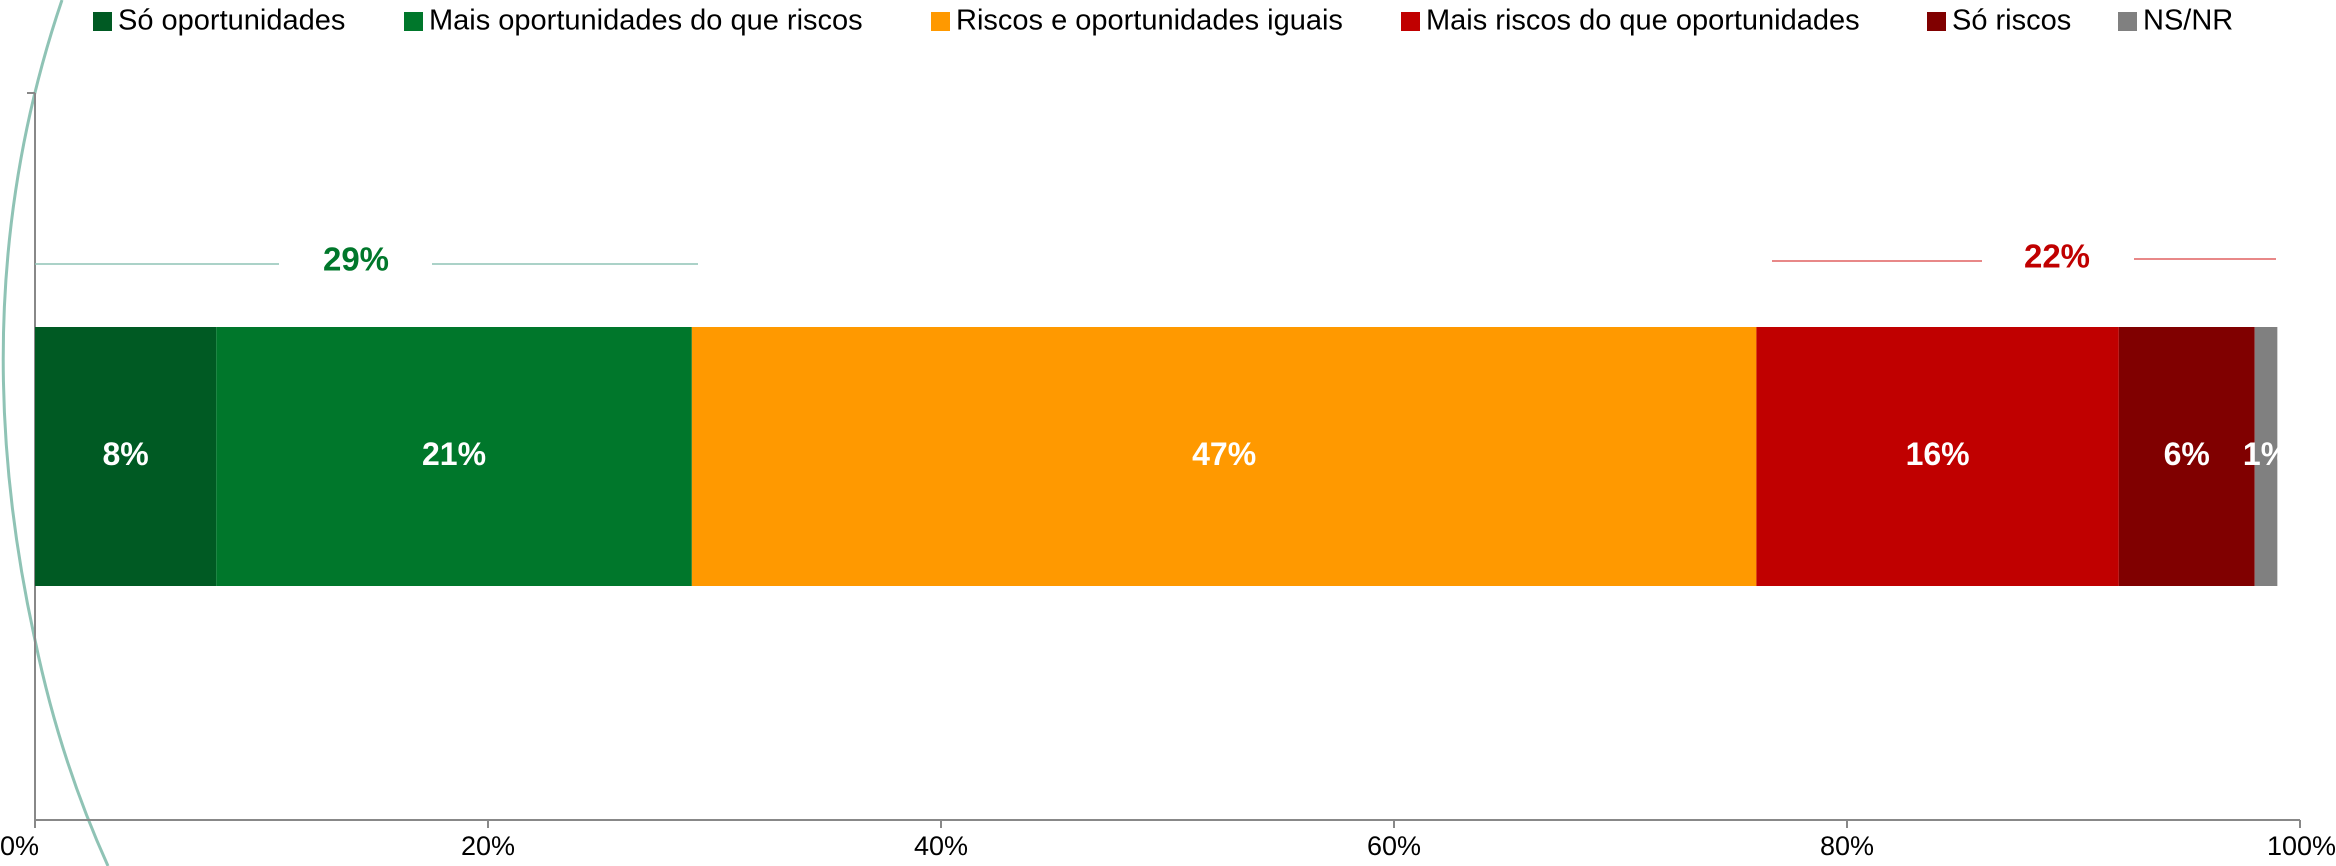 The height and width of the screenshot is (866, 2336). What do you see at coordinates (1149, 21) in the screenshot?
I see `legend-label: Riscos e oportunidades iguais` at bounding box center [1149, 21].